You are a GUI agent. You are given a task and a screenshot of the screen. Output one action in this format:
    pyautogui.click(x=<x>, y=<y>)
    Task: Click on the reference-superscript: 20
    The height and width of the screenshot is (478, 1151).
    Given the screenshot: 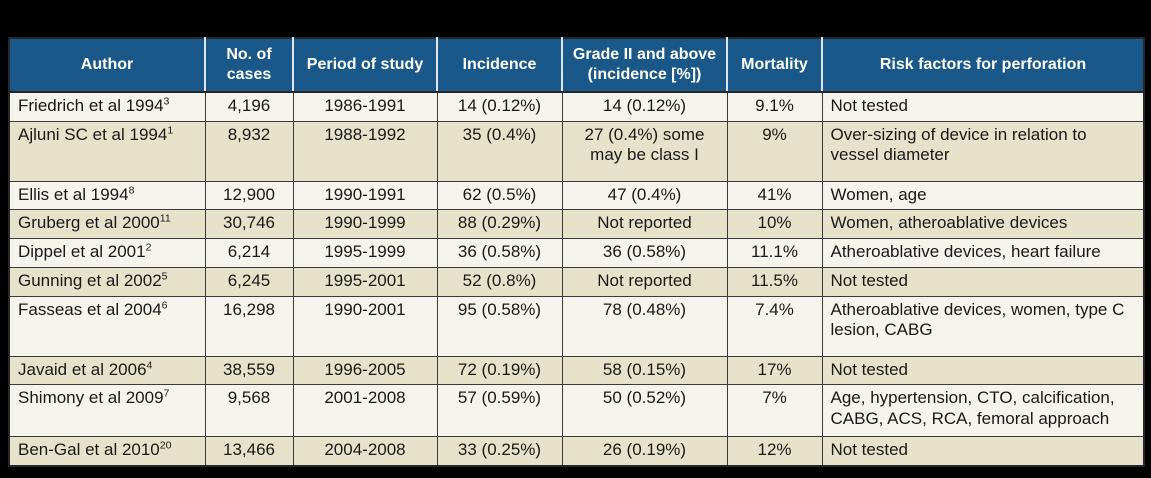 What is the action you would take?
    pyautogui.click(x=165, y=445)
    